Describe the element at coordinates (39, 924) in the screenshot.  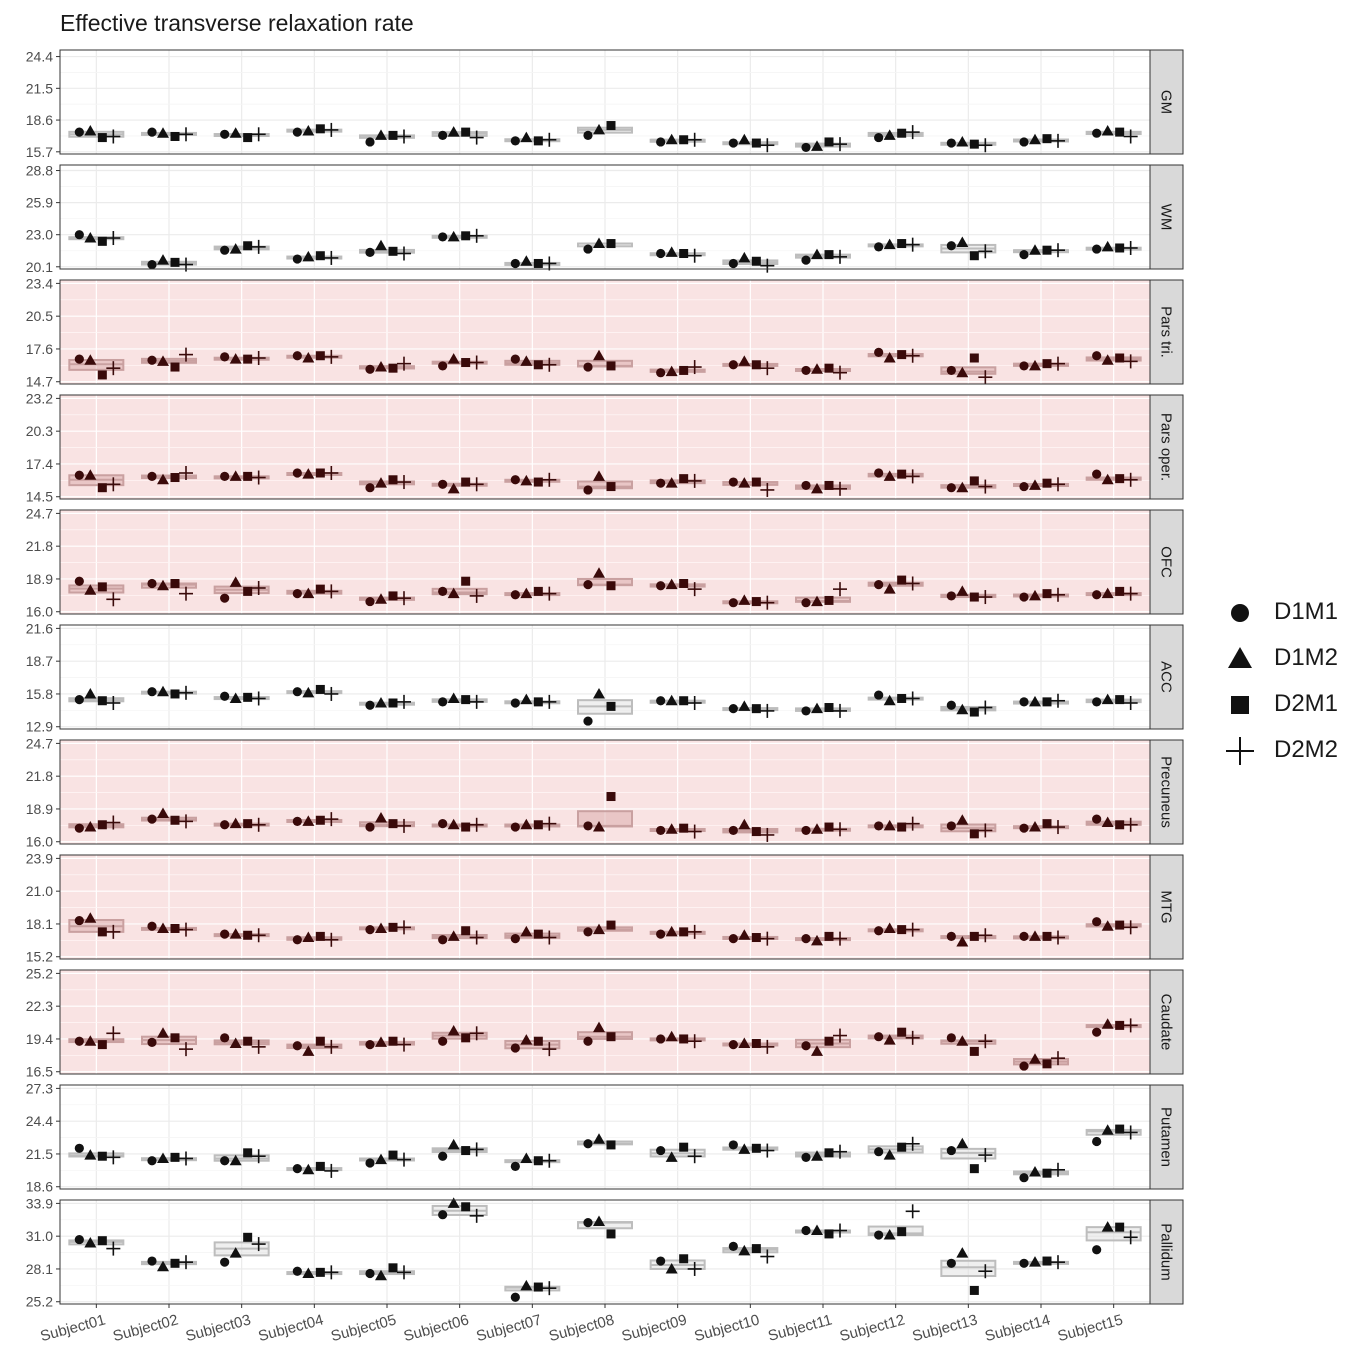
I see `y-tick-label: 18.1` at that location.